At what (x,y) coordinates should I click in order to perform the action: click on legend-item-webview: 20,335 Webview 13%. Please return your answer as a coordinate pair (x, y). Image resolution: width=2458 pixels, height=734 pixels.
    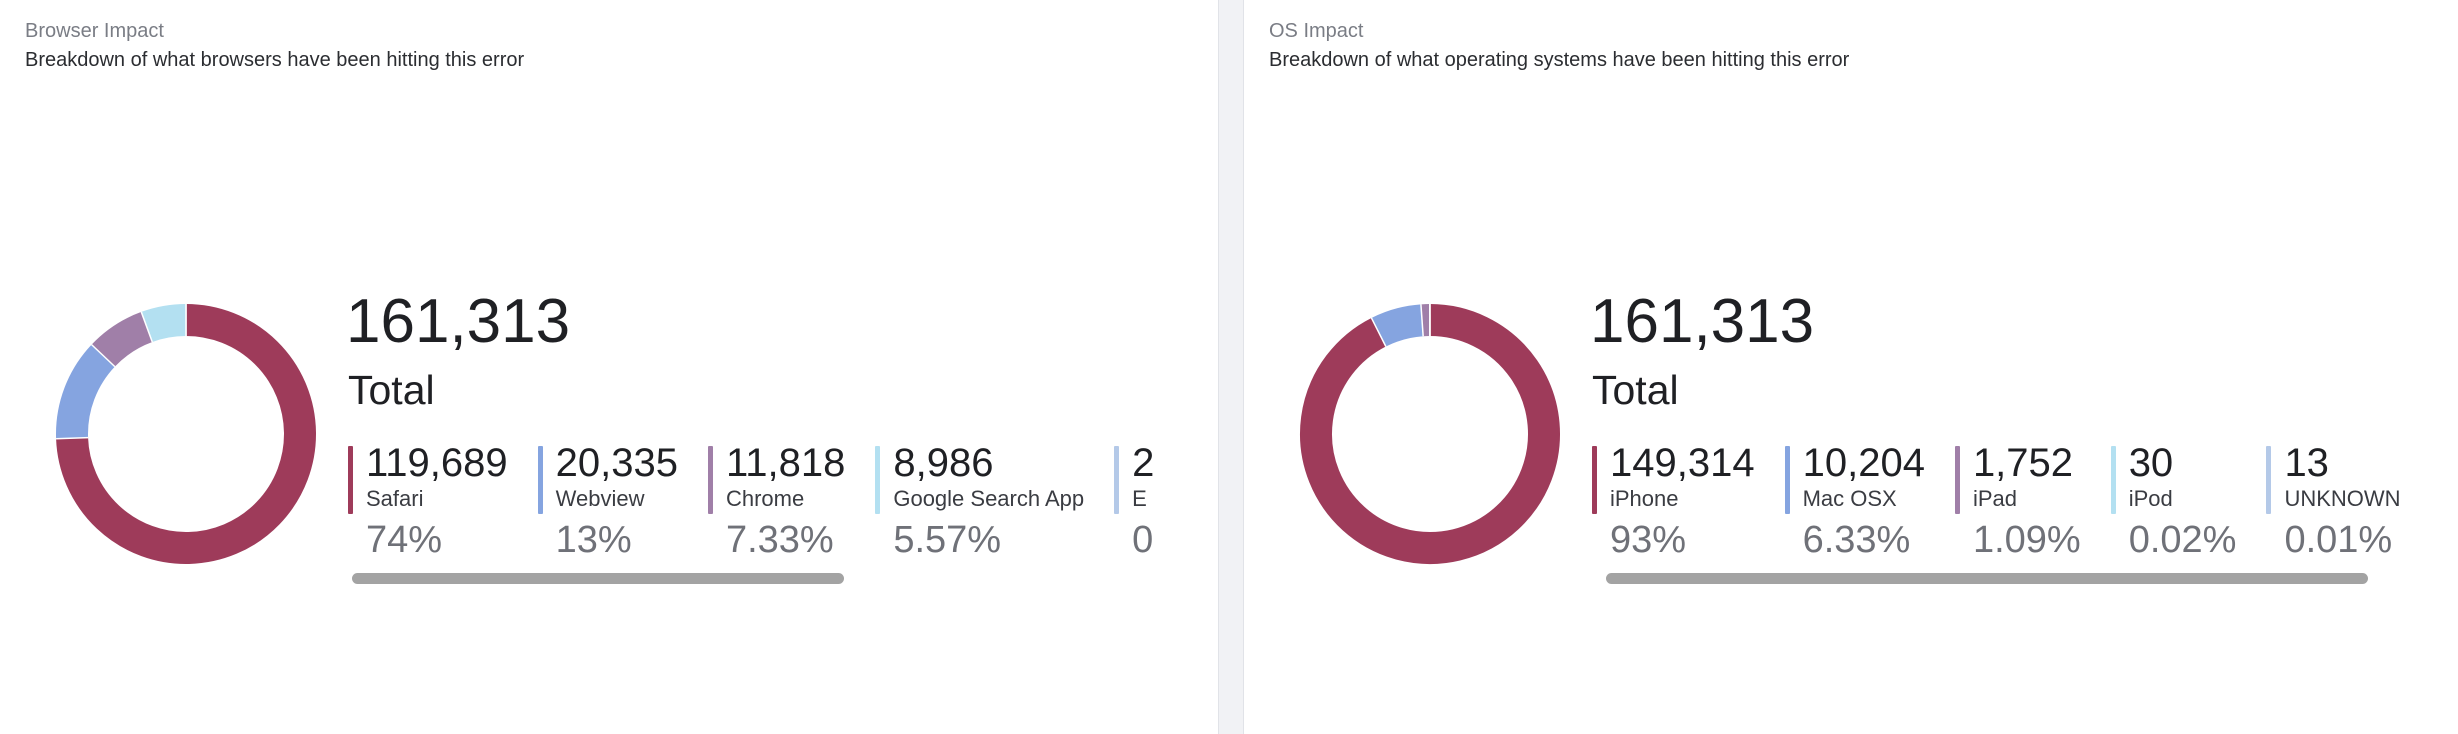
    Looking at the image, I should click on (607, 502).